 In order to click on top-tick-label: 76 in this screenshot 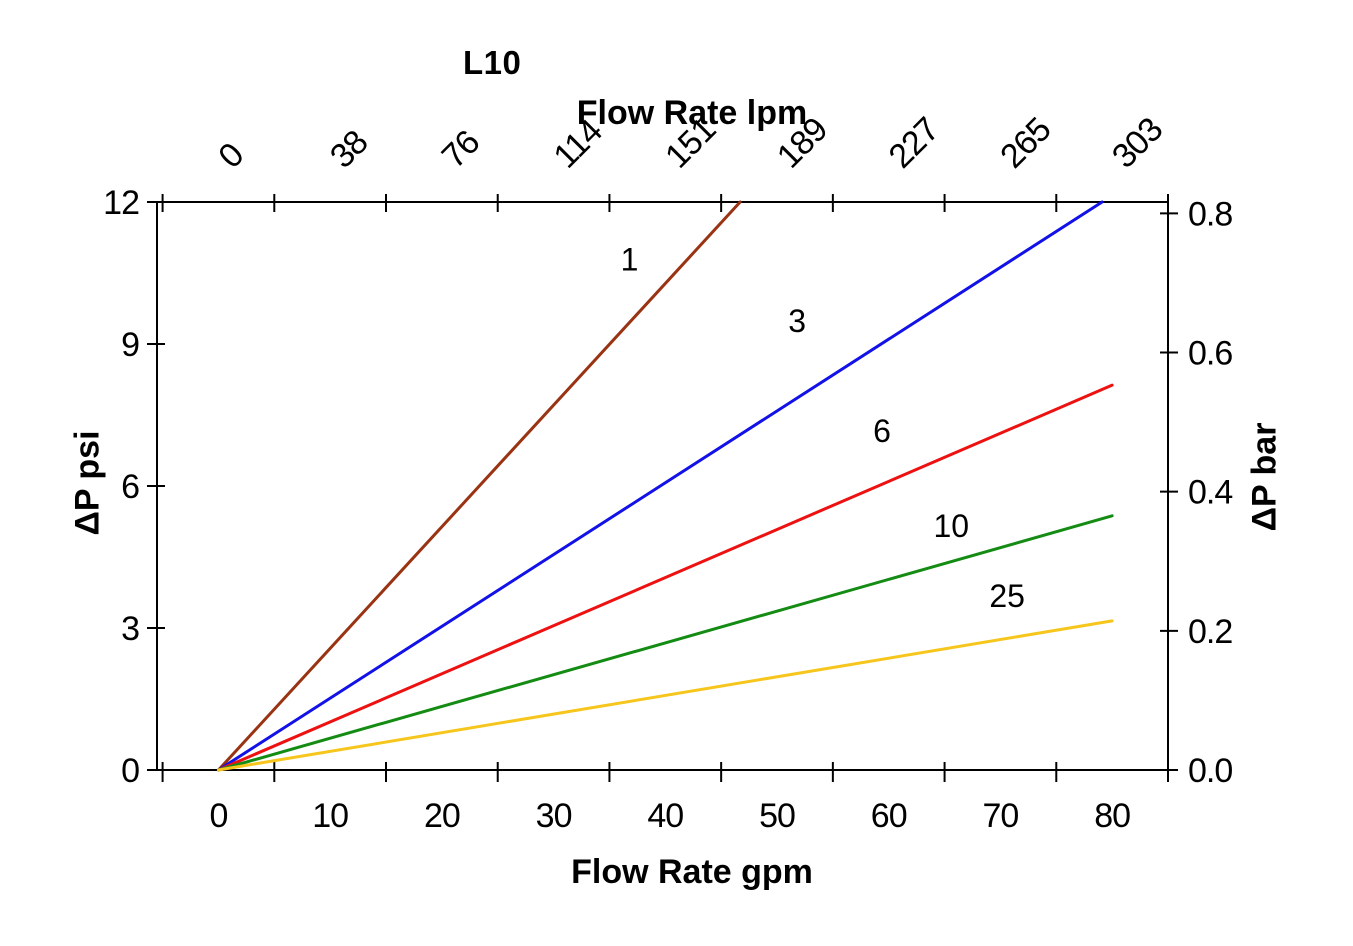, I will do `click(461, 149)`.